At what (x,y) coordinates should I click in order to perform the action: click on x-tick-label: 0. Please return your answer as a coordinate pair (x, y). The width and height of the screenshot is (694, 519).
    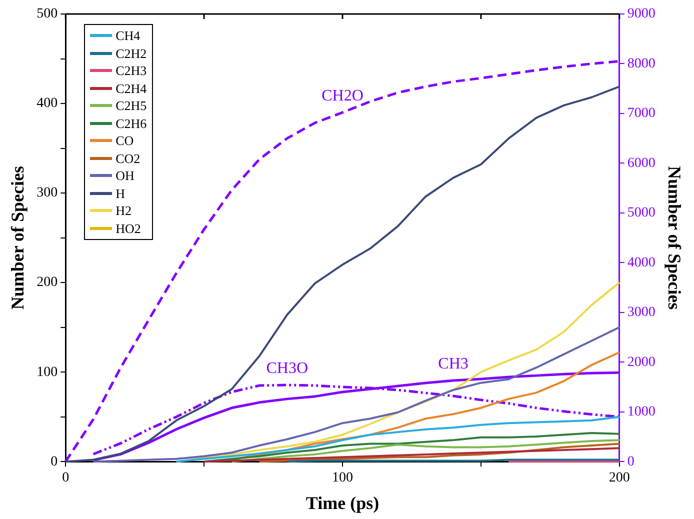
    Looking at the image, I should click on (66, 478).